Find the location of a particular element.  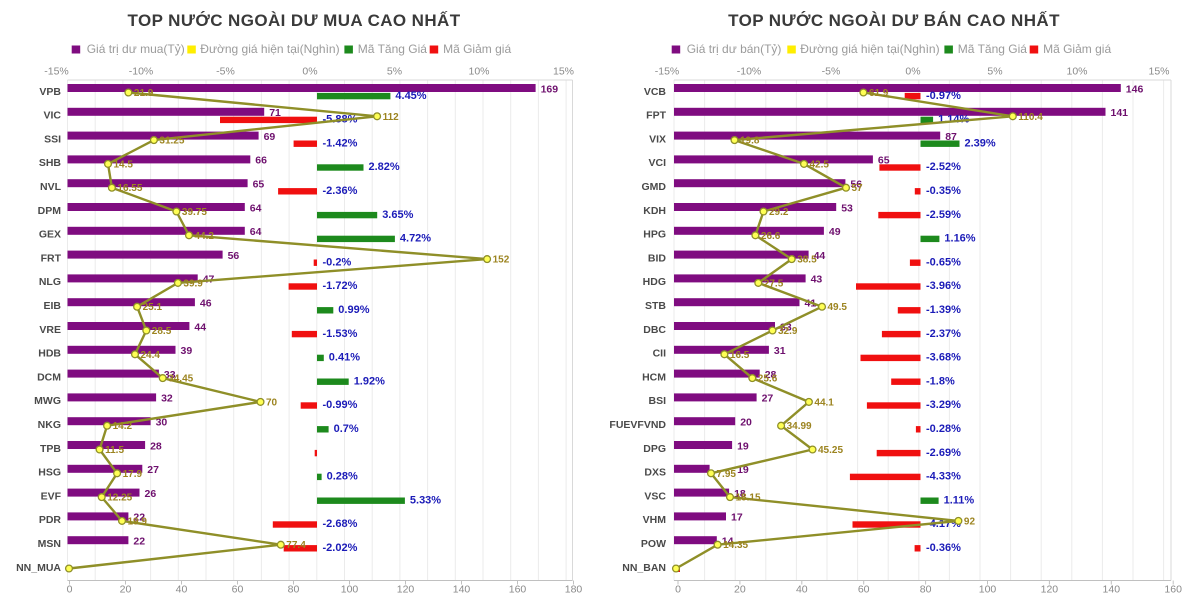

svg-text: DBC is located at coordinates (654, 330).